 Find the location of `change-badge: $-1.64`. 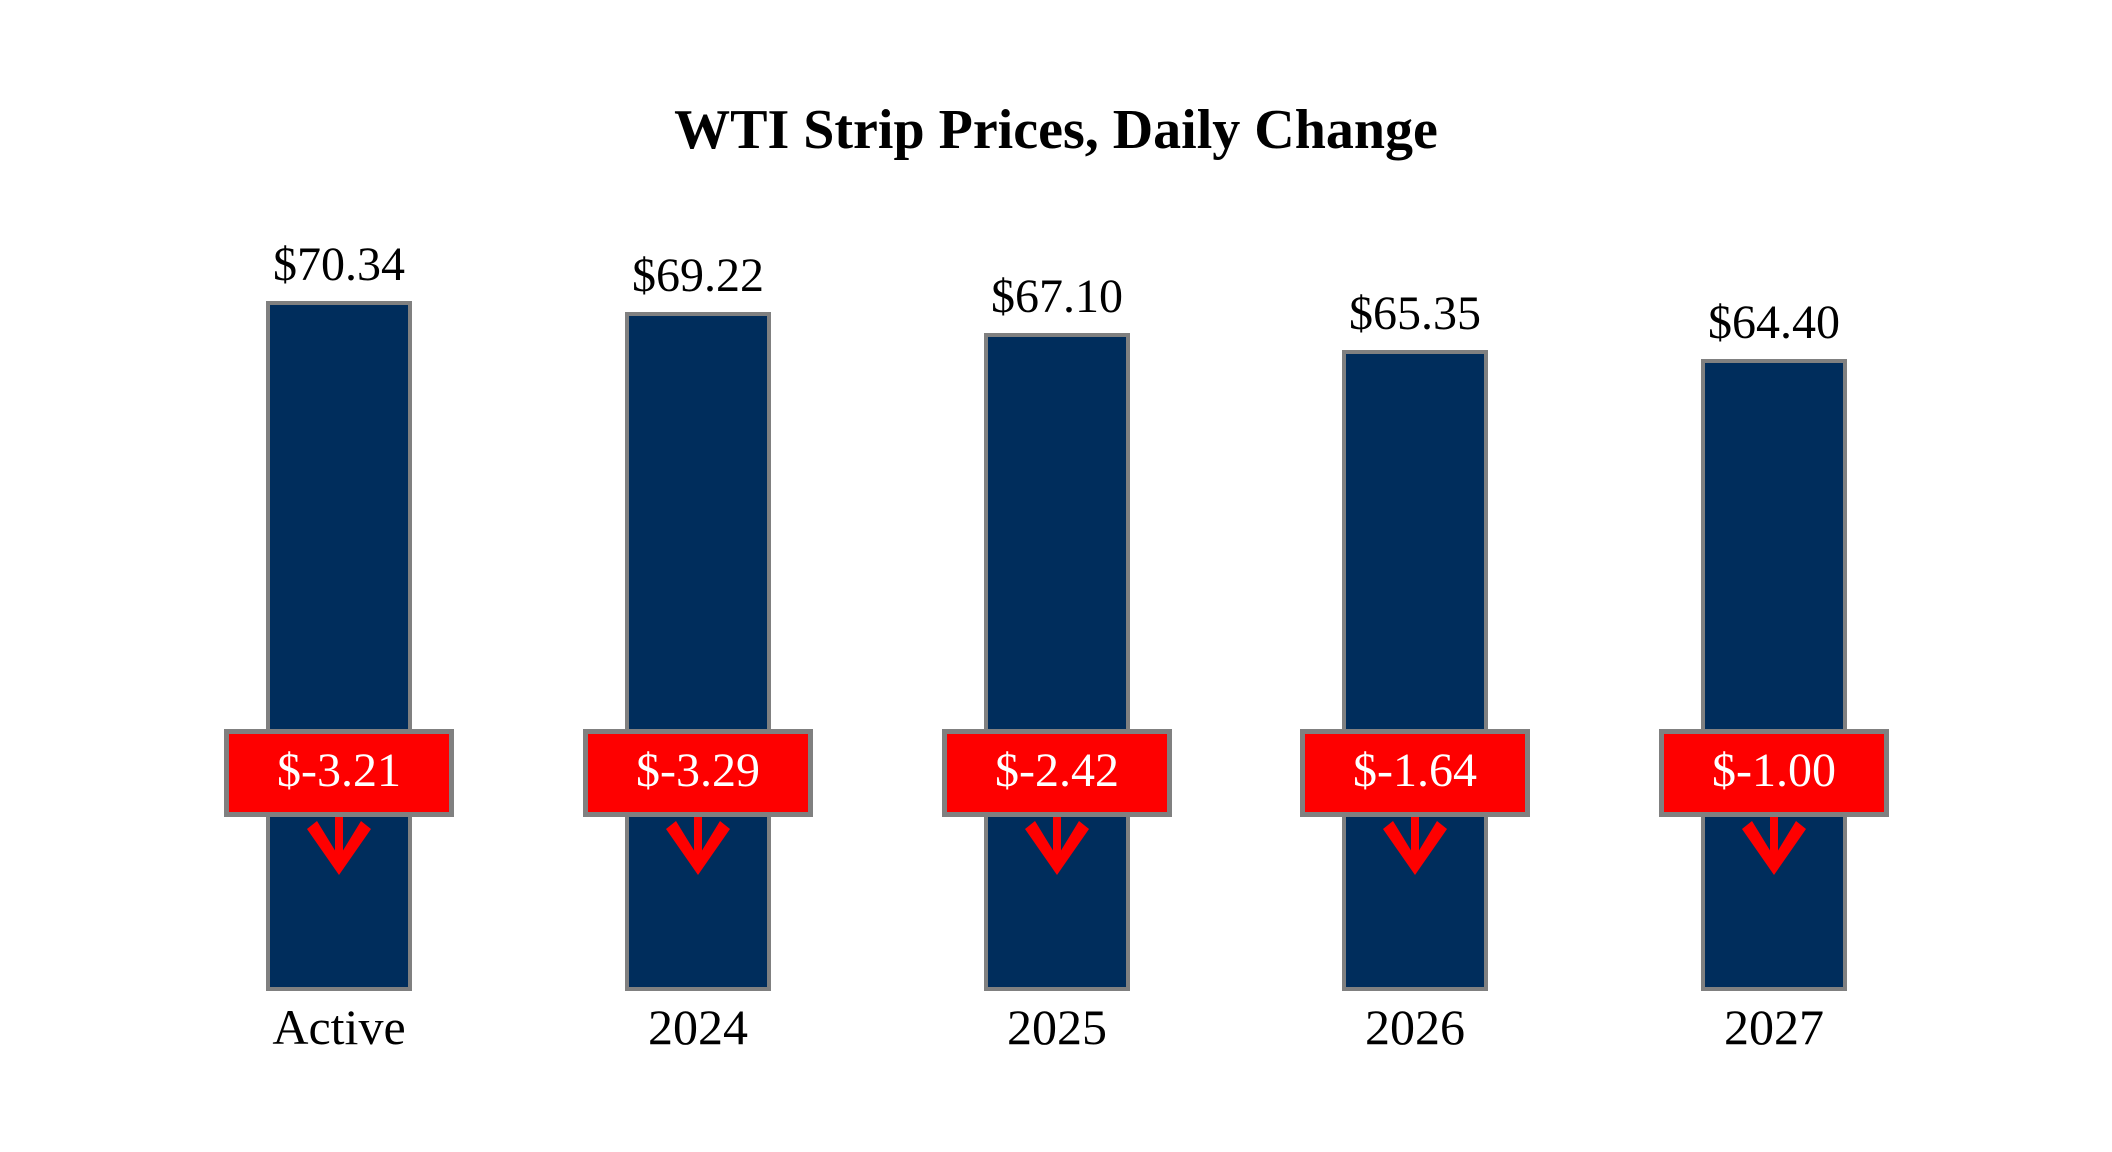

change-badge: $-1.64 is located at coordinates (1415, 773).